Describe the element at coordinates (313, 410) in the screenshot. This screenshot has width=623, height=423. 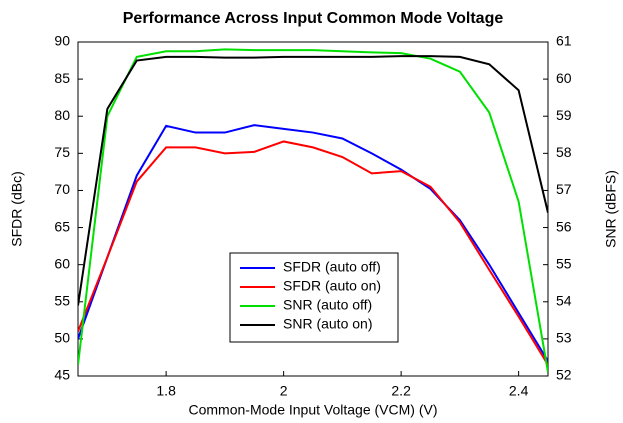
I see `x-axis-label: Common-Mode Input Voltage (VCM) (V)` at that location.